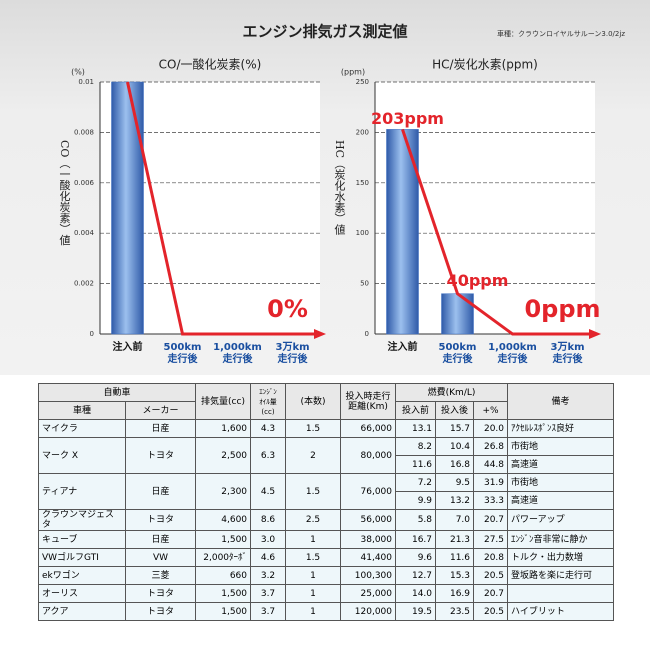 The image size is (650, 650). I want to click on table-cell: 9.9, so click(416, 500).